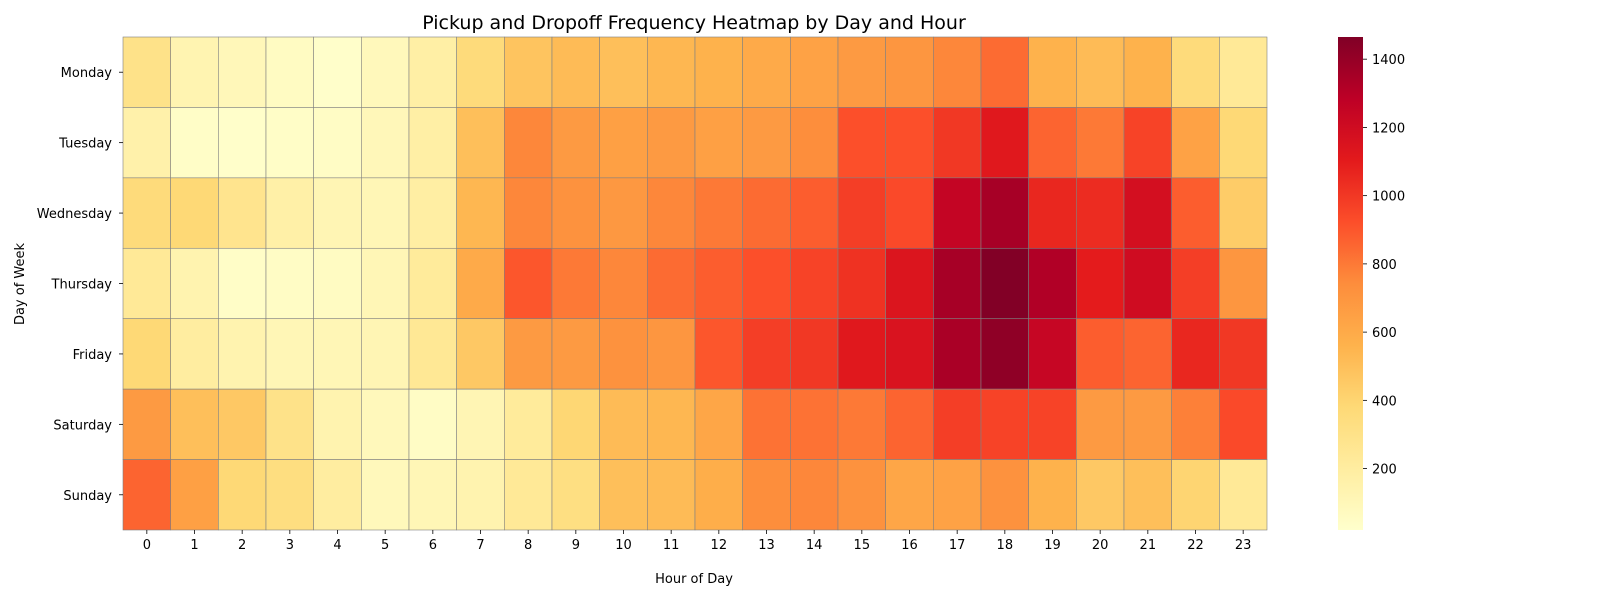  Describe the element at coordinates (694, 579) in the screenshot. I see `x-axis-label: Hour of Day` at that location.